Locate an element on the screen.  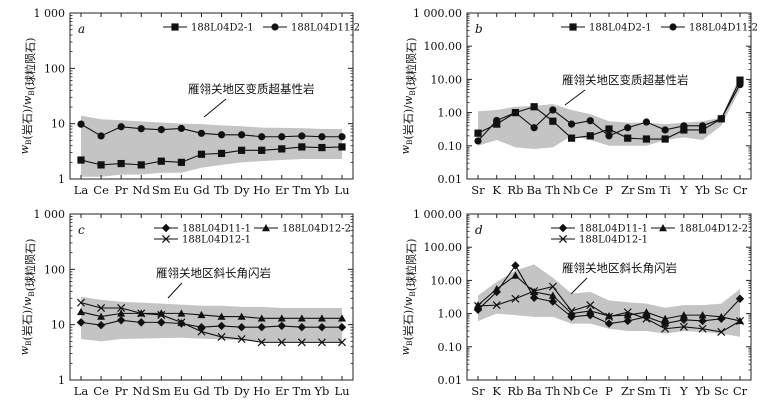
y-tick-label: 1 000.00 is located at coordinates (437, 214).